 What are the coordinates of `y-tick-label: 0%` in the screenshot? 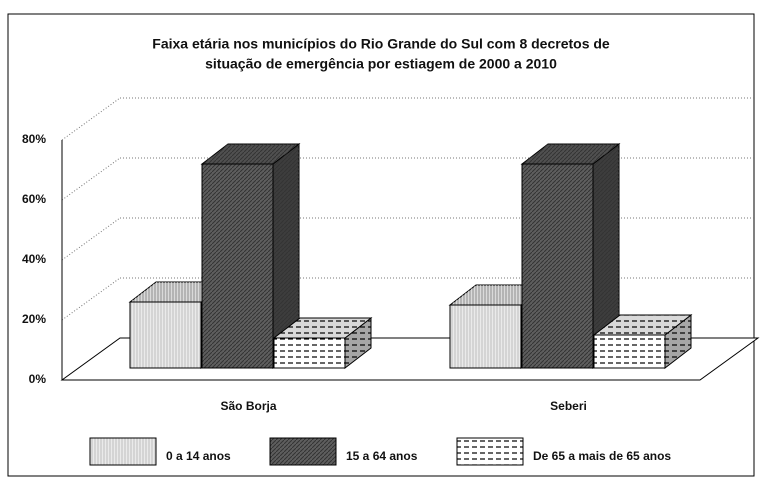 It's located at (38, 379).